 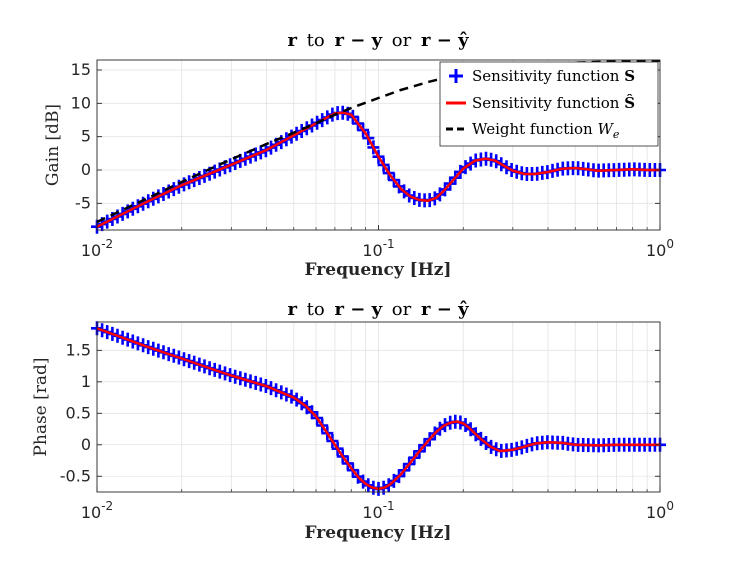 I want to click on gain-y-axis-label: Gain [dB], so click(x=53, y=145).